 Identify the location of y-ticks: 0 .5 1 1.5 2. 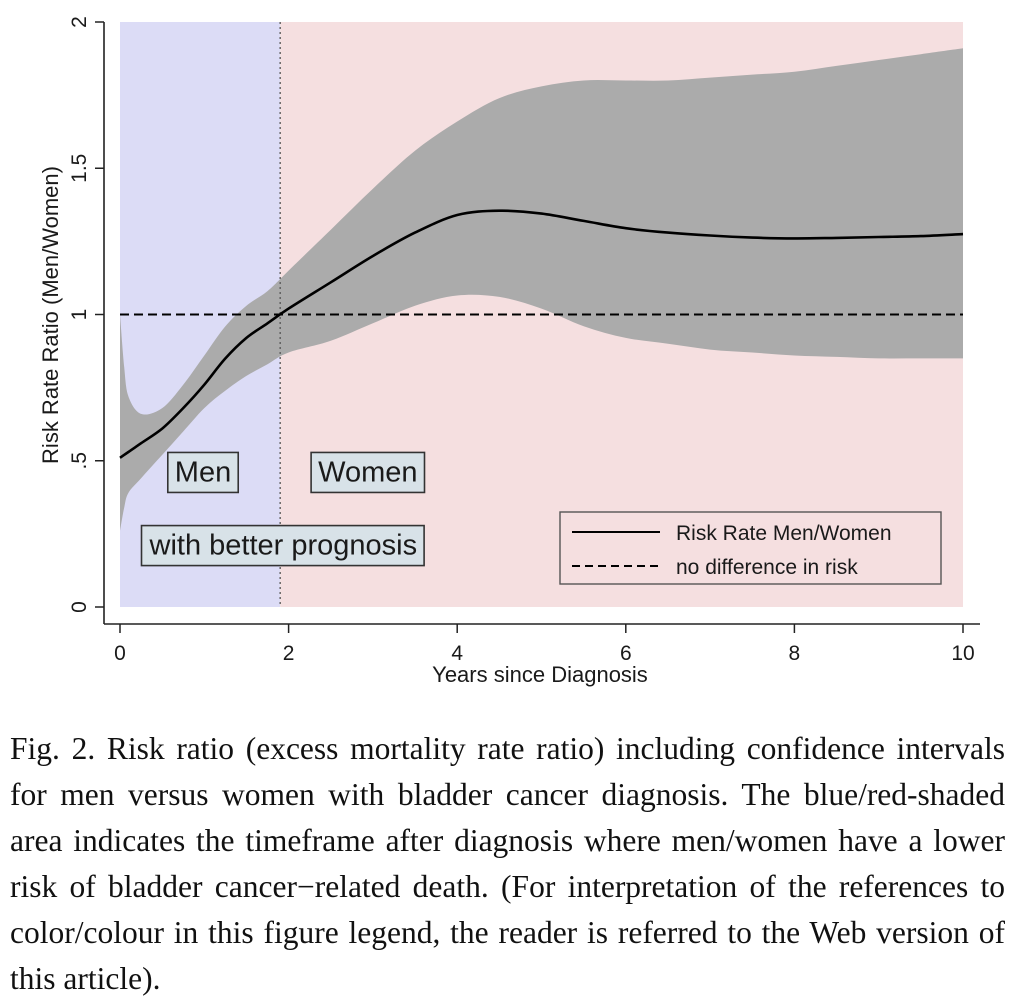
(86, 314).